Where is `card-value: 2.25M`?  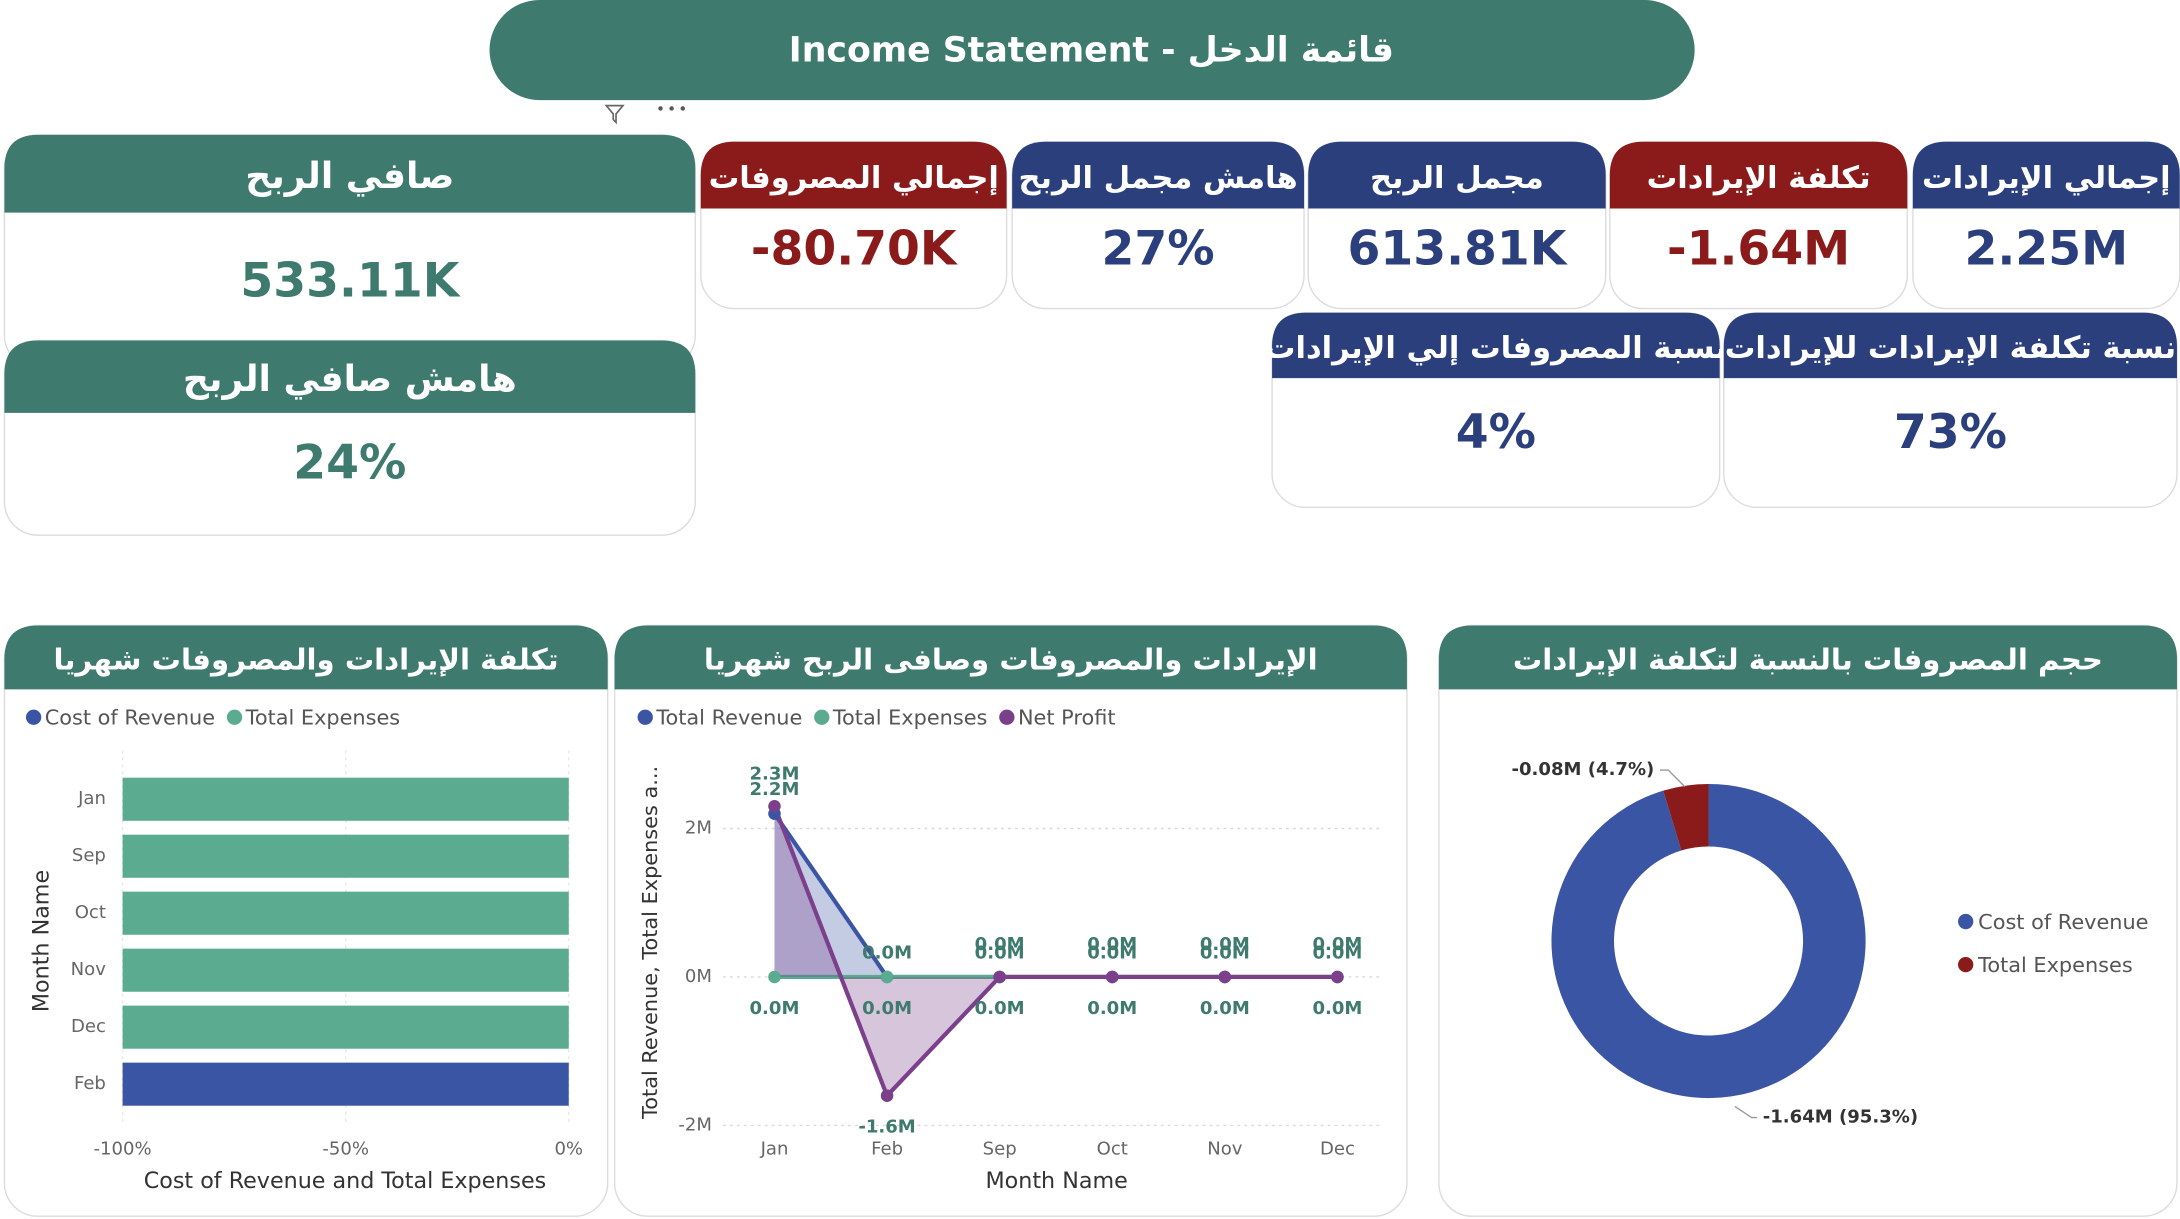
card-value: 2.25M is located at coordinates (2046, 249).